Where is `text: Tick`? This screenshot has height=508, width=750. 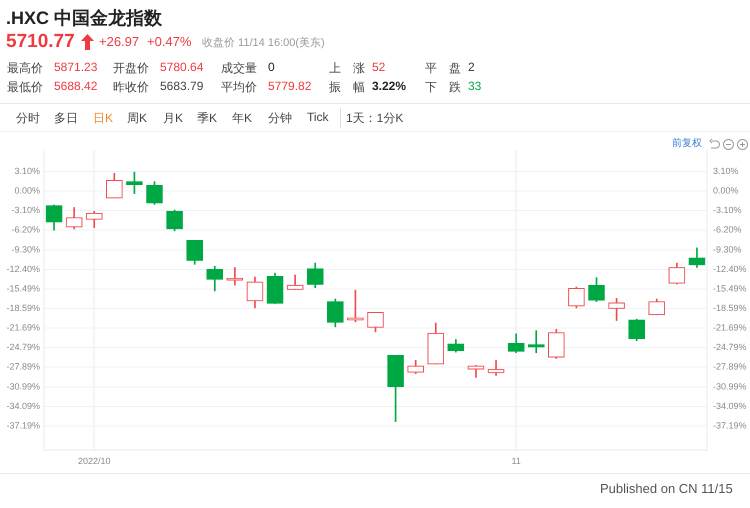 text: Tick is located at coordinates (318, 117).